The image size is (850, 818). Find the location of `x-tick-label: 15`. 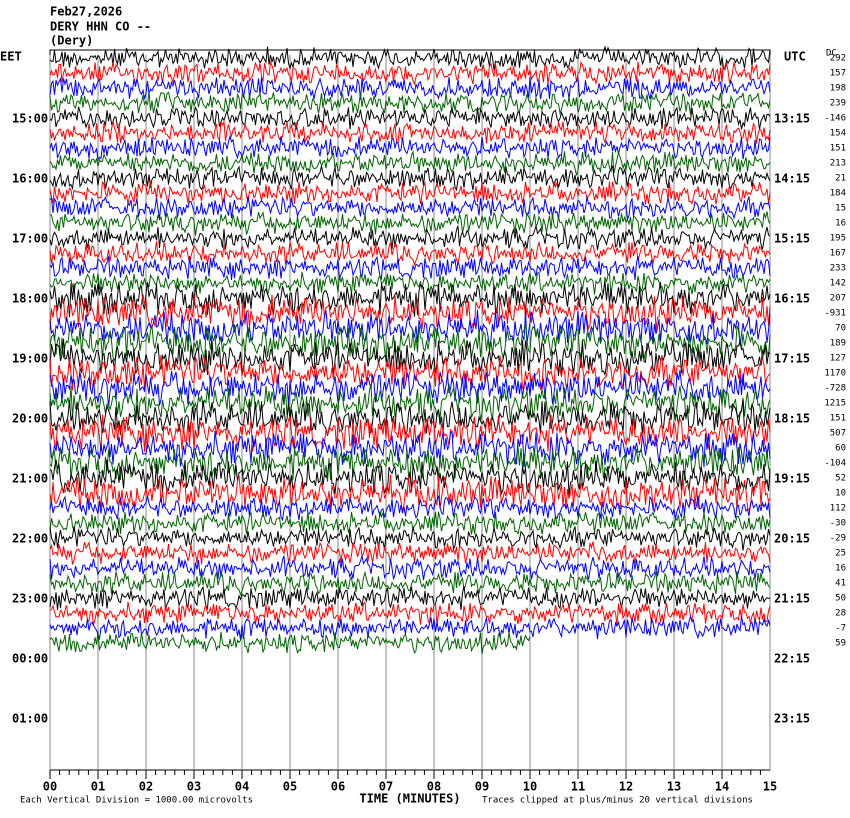

x-tick-label: 15 is located at coordinates (770, 787).